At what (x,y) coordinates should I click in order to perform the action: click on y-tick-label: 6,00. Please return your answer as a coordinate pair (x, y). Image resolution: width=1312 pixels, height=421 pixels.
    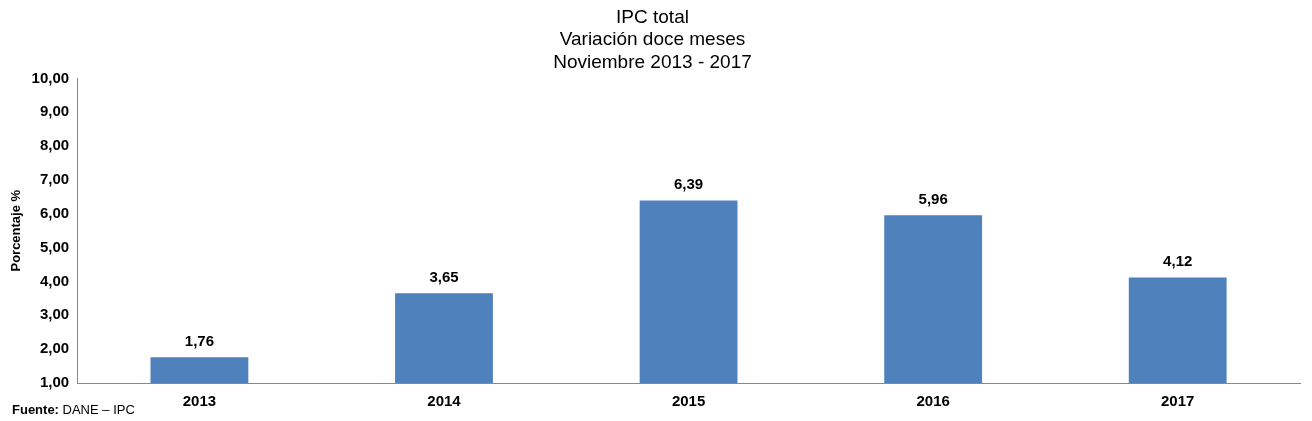
    Looking at the image, I should click on (54, 212).